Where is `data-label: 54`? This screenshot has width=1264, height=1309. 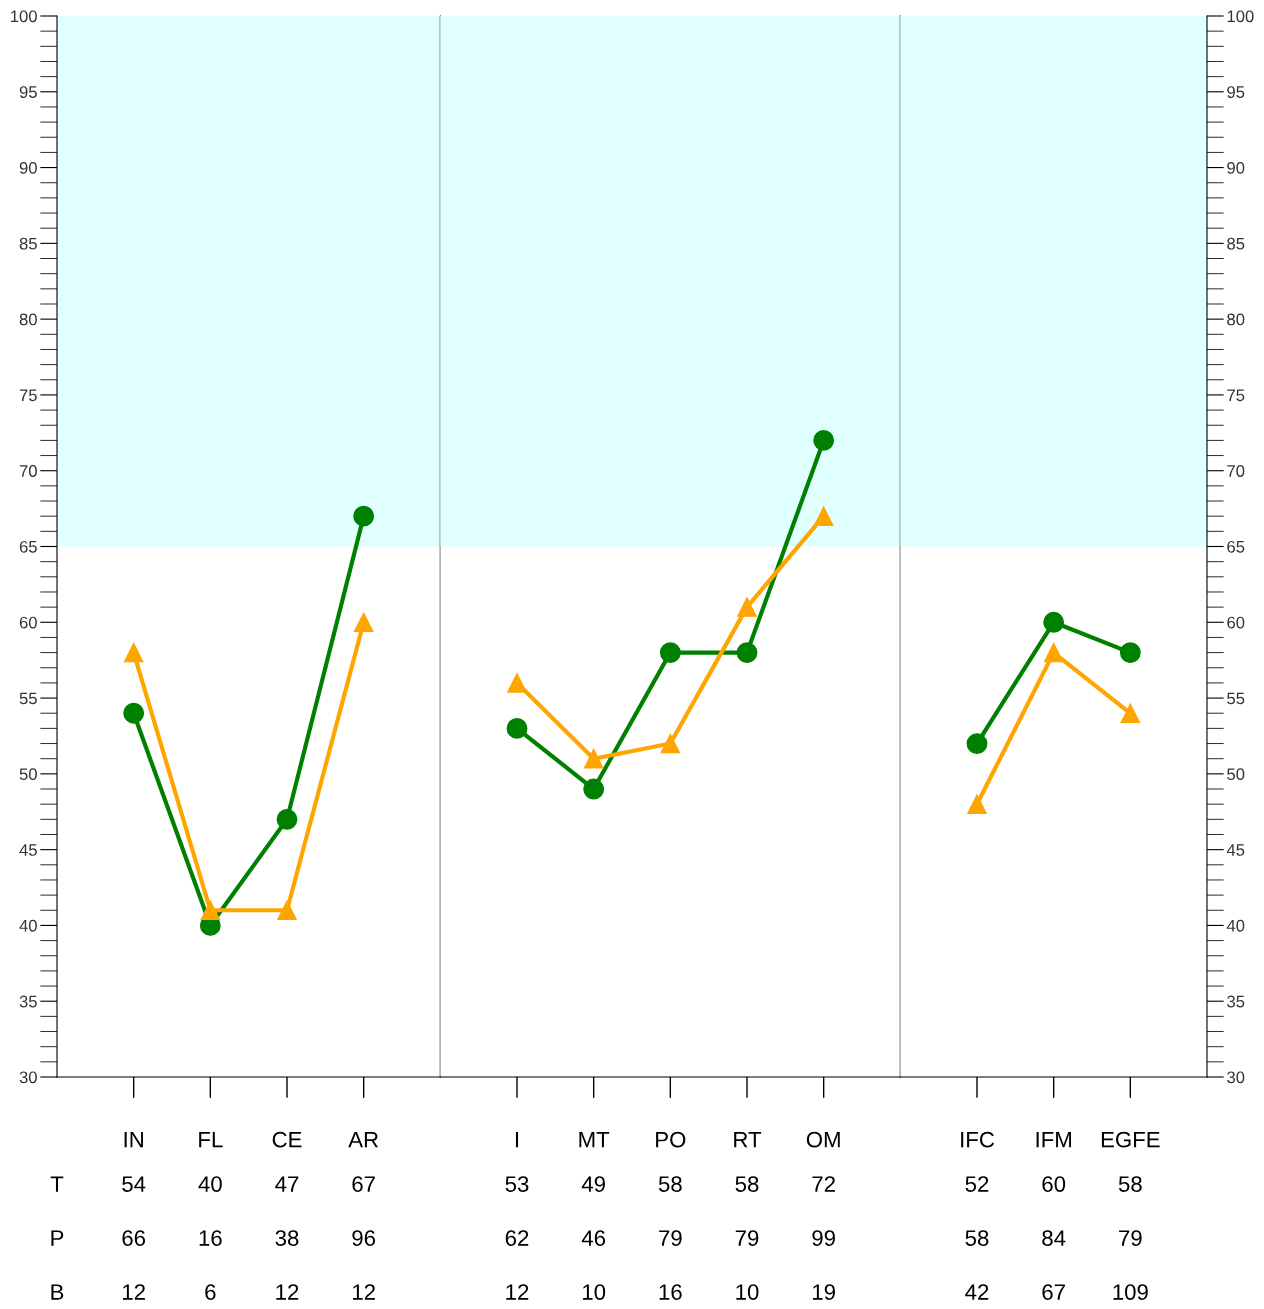 data-label: 54 is located at coordinates (134, 1184).